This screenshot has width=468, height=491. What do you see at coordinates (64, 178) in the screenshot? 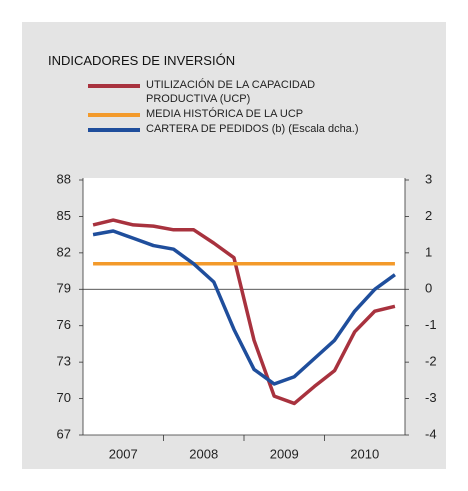
I see `y-tick-label: 88` at bounding box center [64, 178].